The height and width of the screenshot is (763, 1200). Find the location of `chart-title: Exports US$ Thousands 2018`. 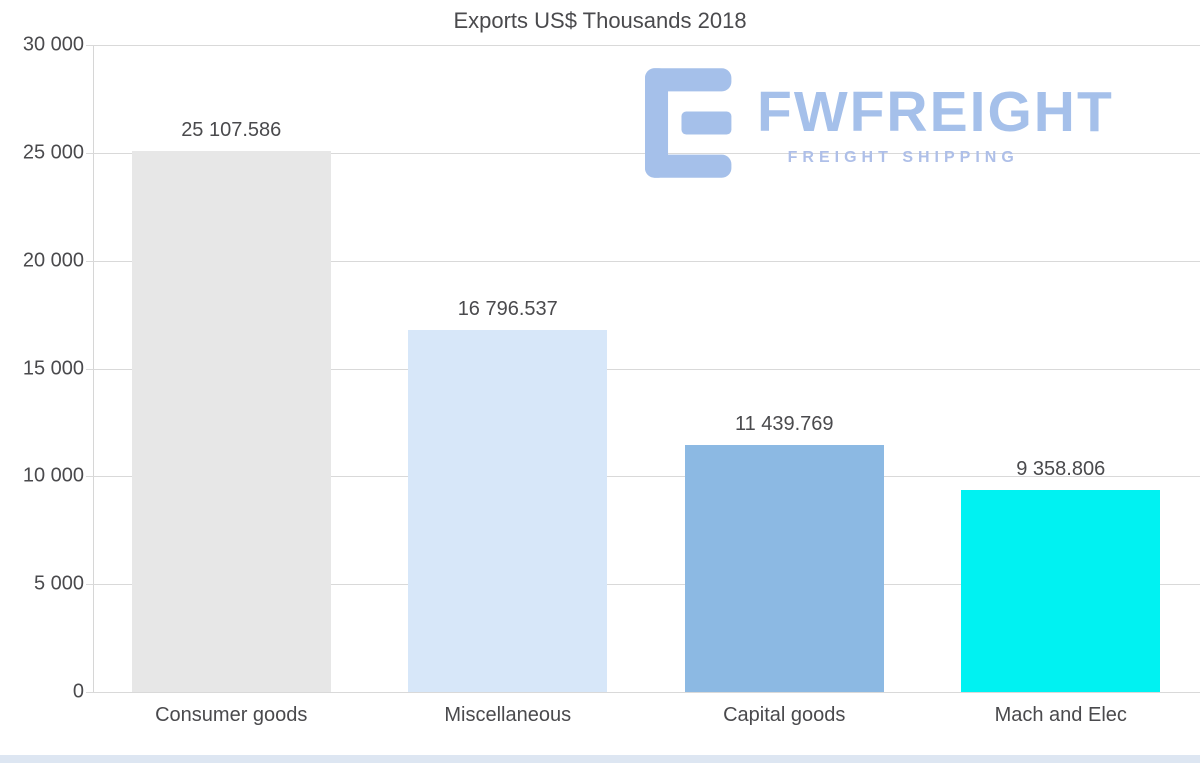

chart-title: Exports US$ Thousands 2018 is located at coordinates (600, 20).